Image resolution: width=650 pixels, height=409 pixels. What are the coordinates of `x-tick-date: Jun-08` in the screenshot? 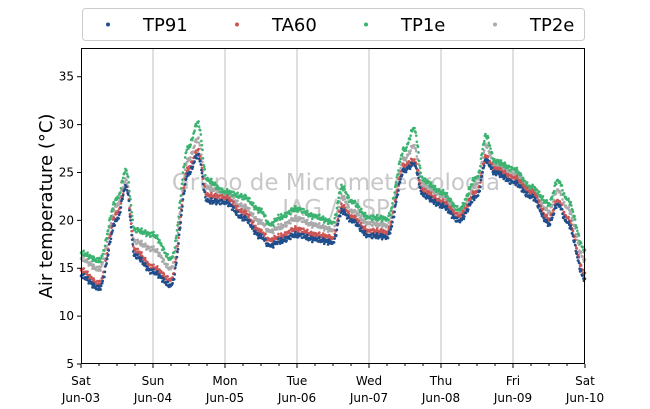 It's located at (440, 398).